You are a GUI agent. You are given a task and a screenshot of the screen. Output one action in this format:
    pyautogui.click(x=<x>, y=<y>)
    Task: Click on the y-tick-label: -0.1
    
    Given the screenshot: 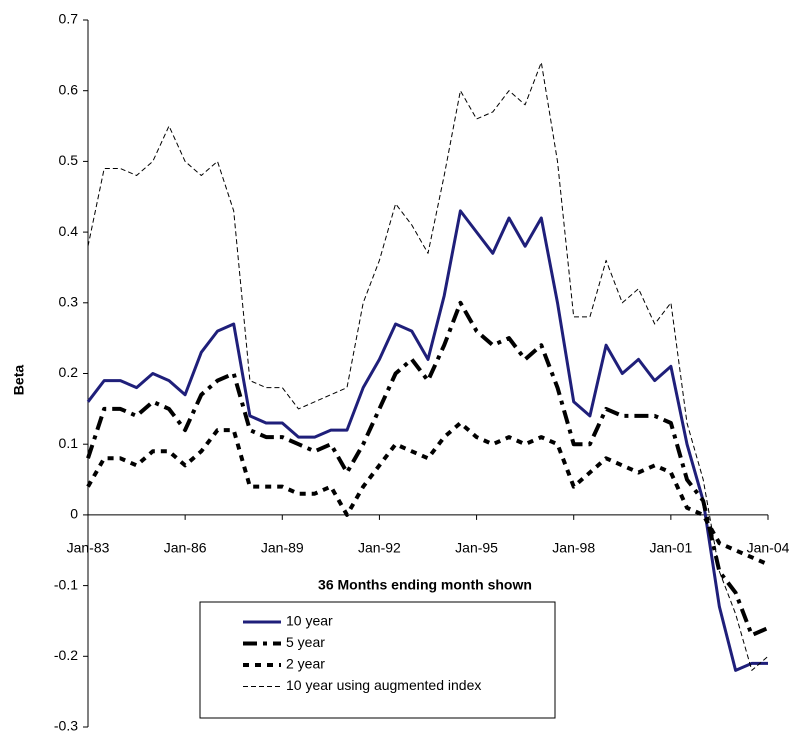 What is the action you would take?
    pyautogui.click(x=66, y=584)
    